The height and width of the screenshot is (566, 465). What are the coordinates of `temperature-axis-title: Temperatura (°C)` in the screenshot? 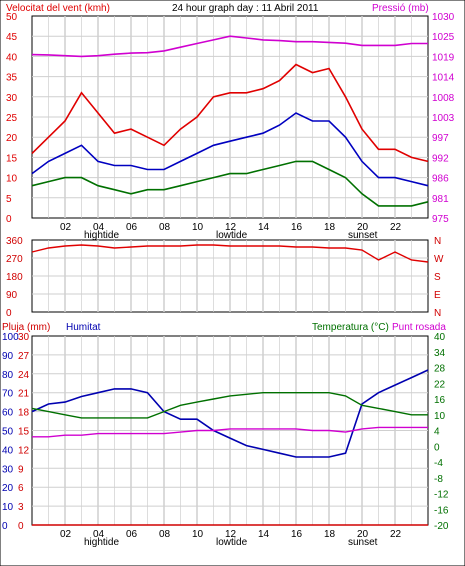 It's located at (350, 327).